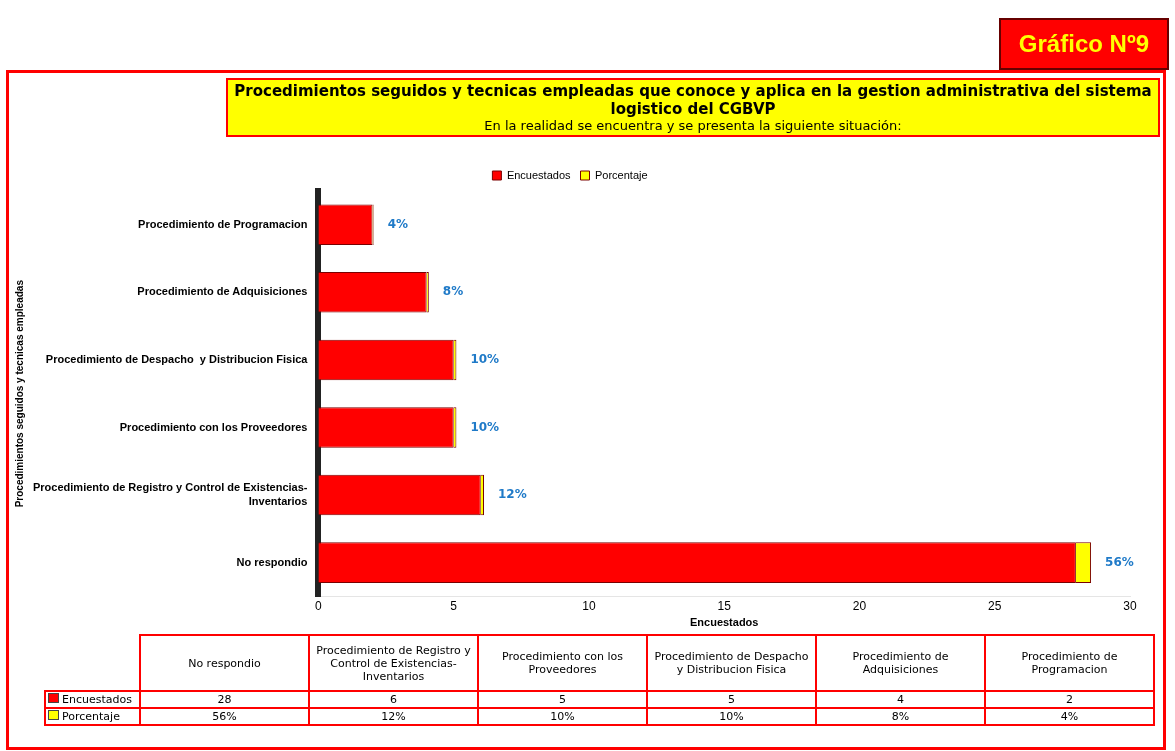 This screenshot has width=1175, height=751. Describe the element at coordinates (995, 605) in the screenshot. I see `x-tick-label: 25` at that location.